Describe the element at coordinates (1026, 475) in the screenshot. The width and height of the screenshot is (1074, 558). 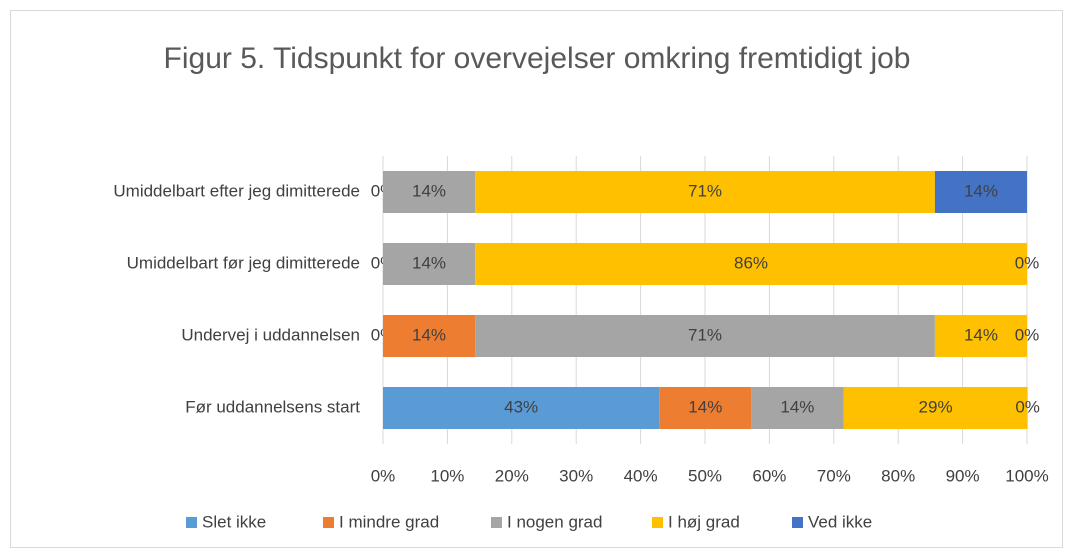
I see `x-tick-label: 100%` at that location.